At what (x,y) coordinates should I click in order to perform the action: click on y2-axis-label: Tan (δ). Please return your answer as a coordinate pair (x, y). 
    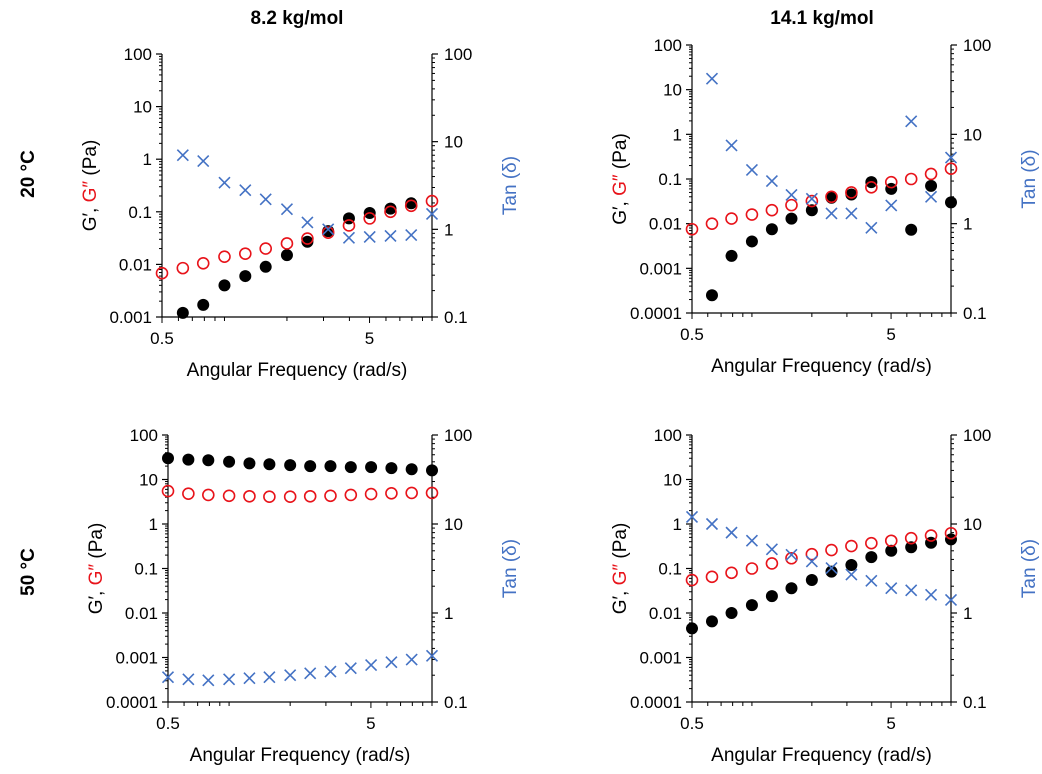
    Looking at the image, I should click on (510, 185).